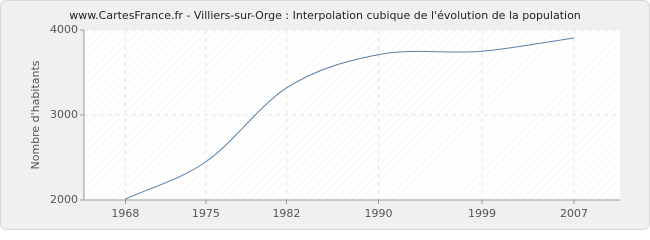  I want to click on y-tick-label: 2000, so click(64, 199).